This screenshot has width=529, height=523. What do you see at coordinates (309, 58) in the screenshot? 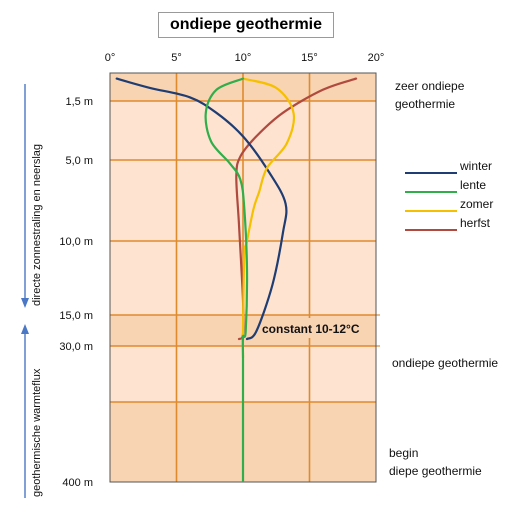
I see `x-tick-label: 15°` at bounding box center [309, 58].